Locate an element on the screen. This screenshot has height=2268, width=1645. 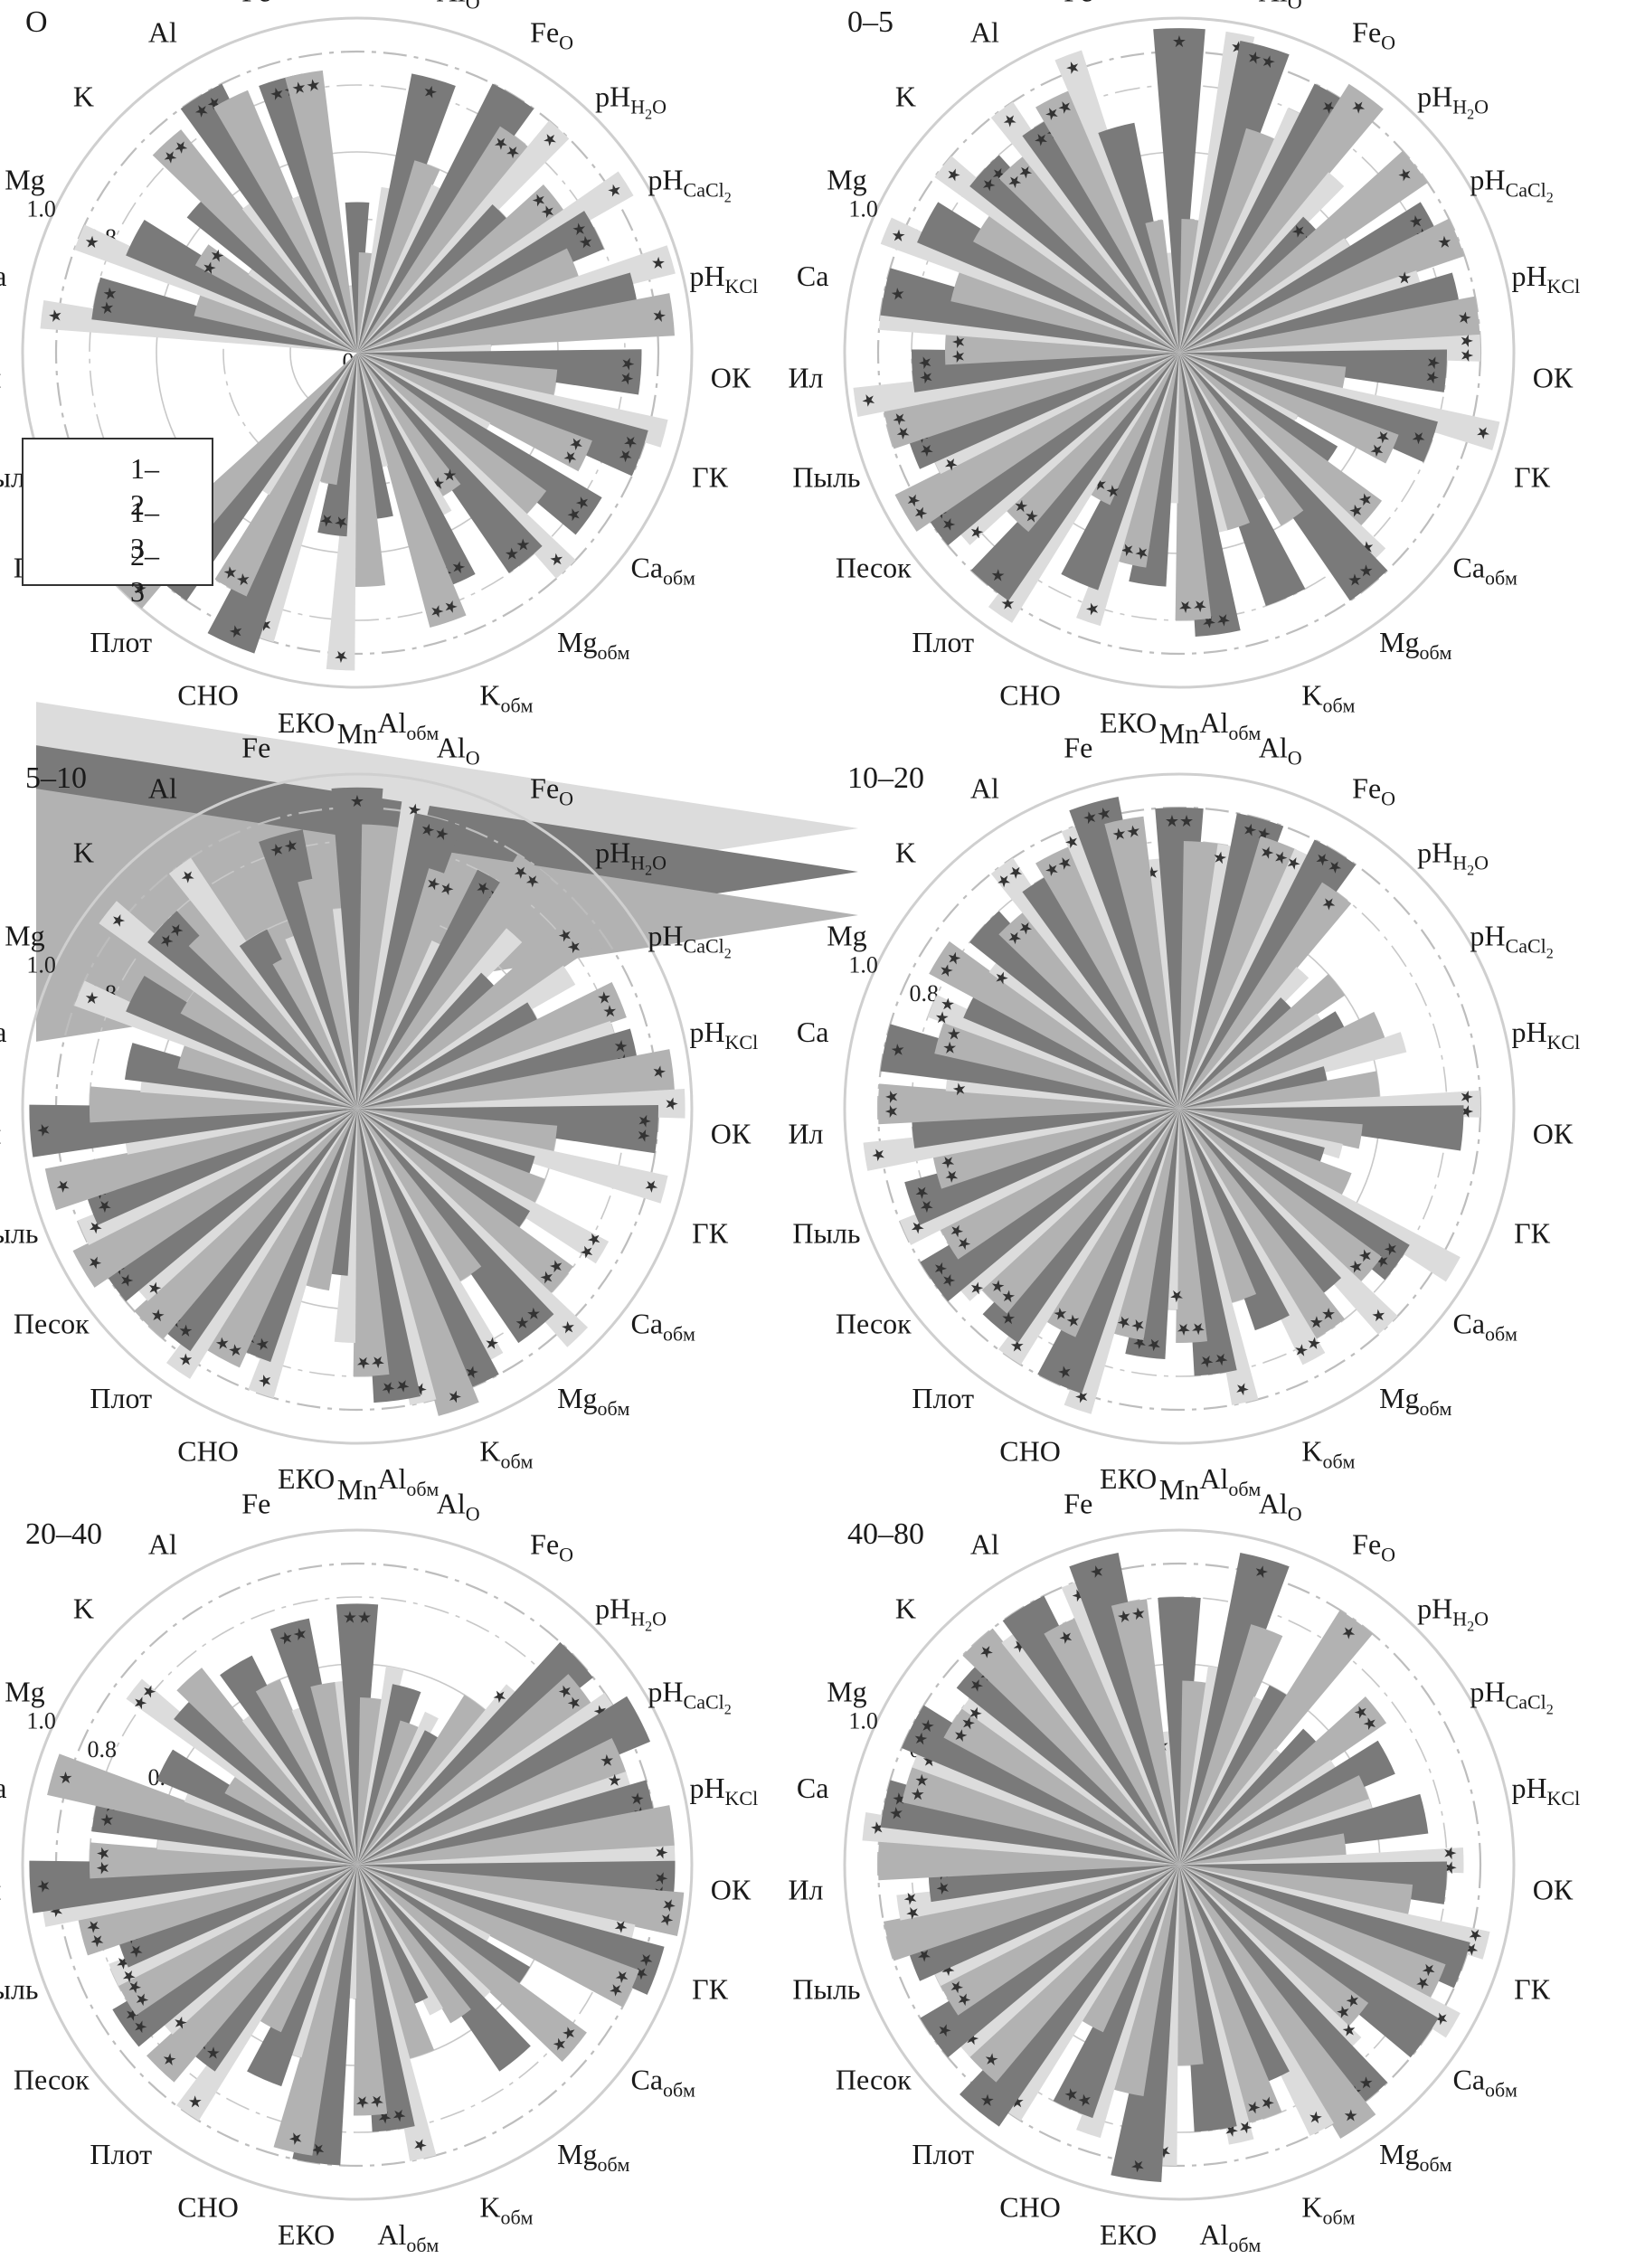
bar-песок-3 is located at coordinates (214, 1198).